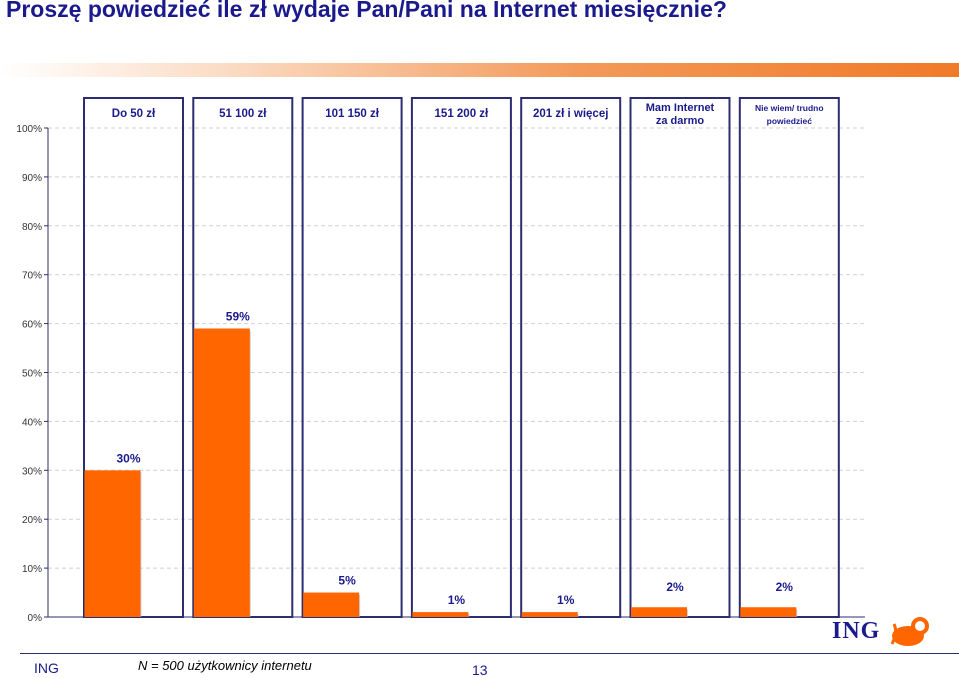  Describe the element at coordinates (790, 121) in the screenshot. I see `category-label: powiedzieć` at that location.